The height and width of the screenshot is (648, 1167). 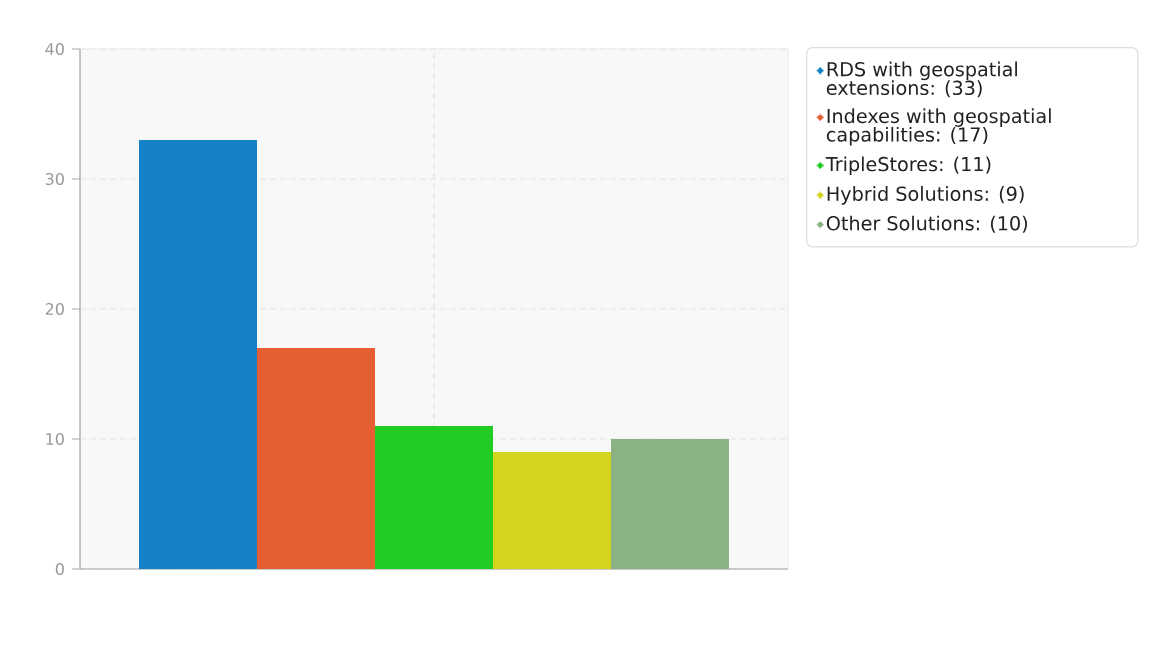 I want to click on legend-label: RDS with geospatial extensions: (33), so click(x=921, y=79).